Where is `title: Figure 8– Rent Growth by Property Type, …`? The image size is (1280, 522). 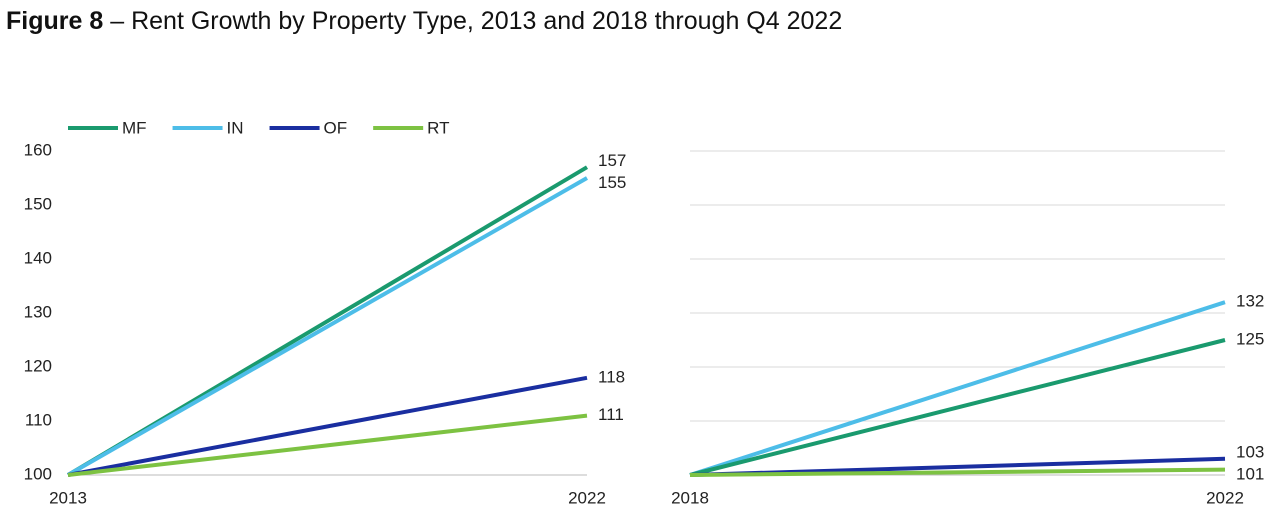
title: Figure 8– Rent Growth by Property Type, … is located at coordinates (424, 21).